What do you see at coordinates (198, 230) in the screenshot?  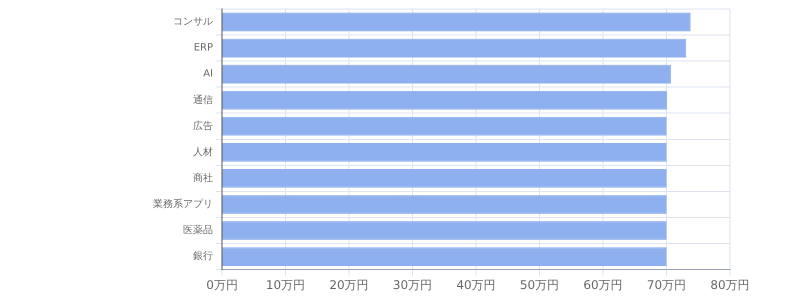 I see `y-tick-label: 医薬品` at bounding box center [198, 230].